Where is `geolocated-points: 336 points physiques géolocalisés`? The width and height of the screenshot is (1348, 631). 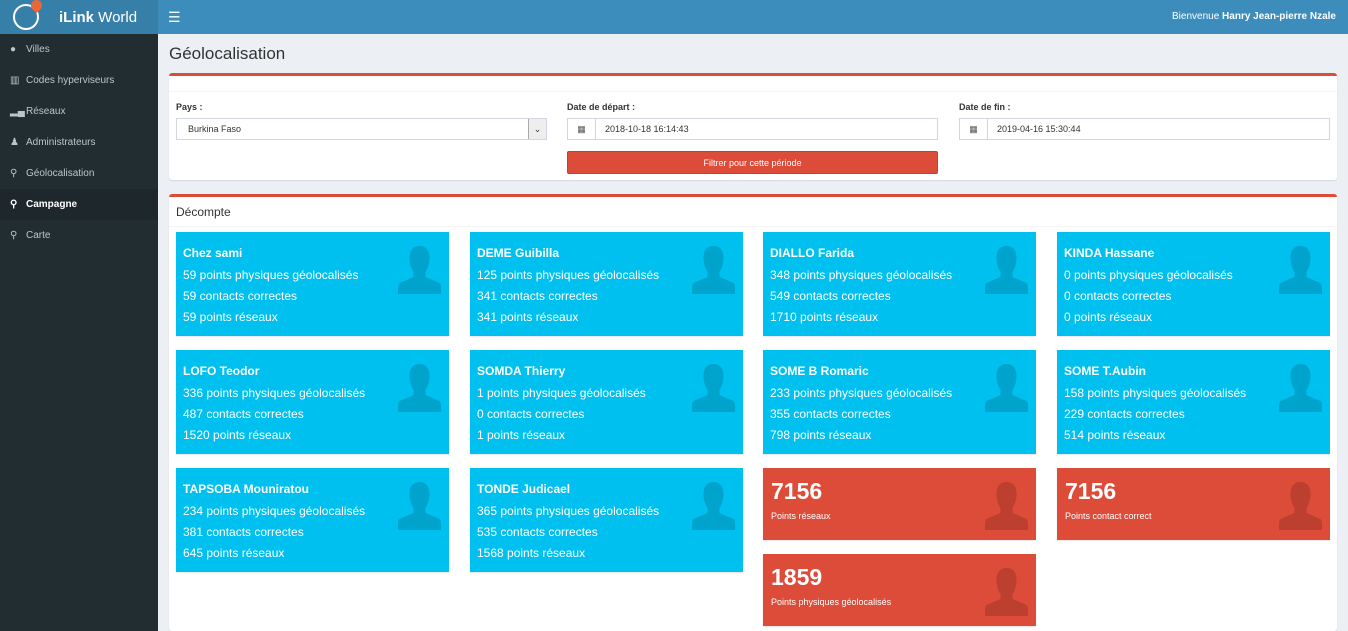 geolocated-points: 336 points physiques géolocalisés is located at coordinates (274, 393).